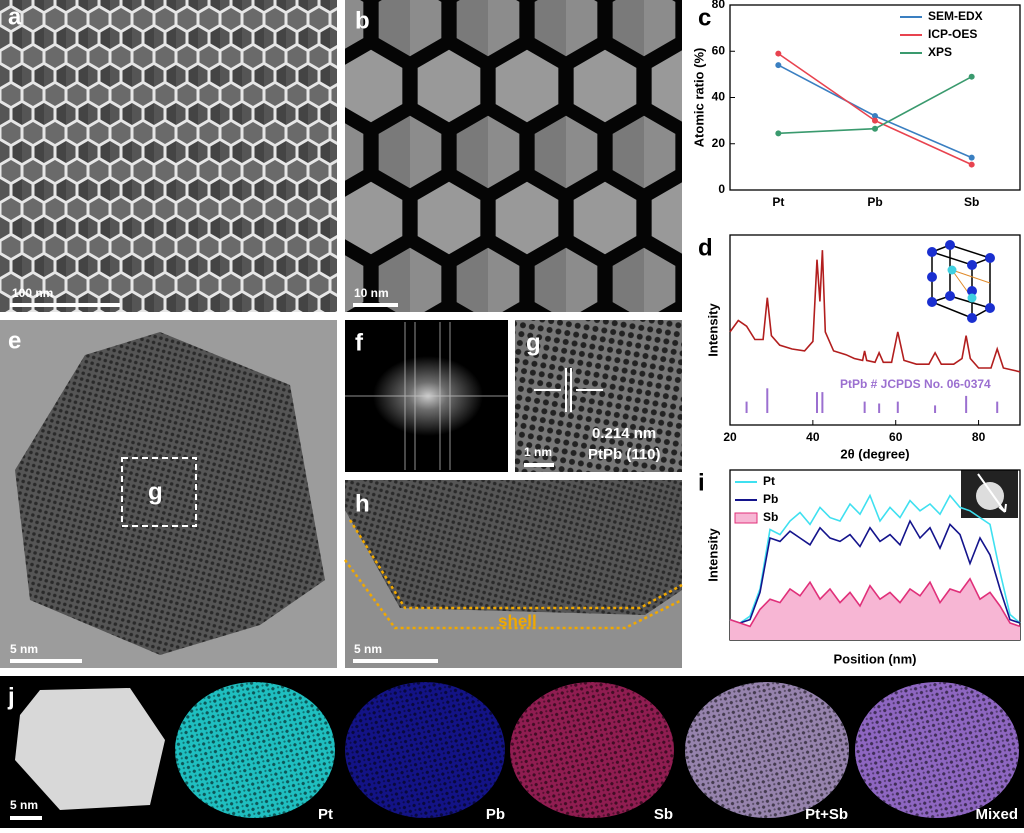 This screenshot has width=1024, height=833. Describe the element at coordinates (624, 433) in the screenshot. I see `d-spacing: 0.214 nm` at that location.